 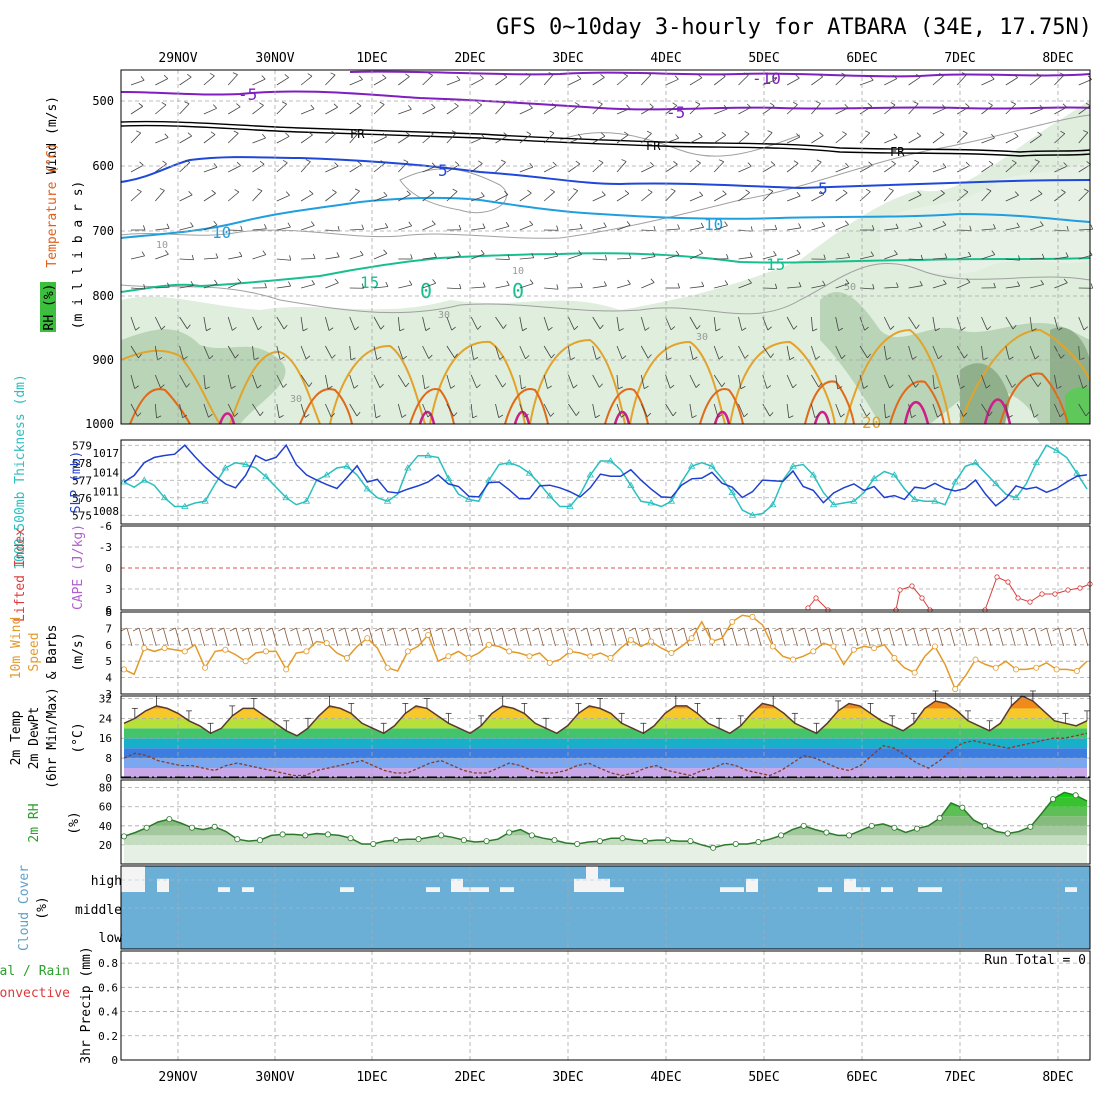 I want to click on precip-tick: 0.6, so click(x=108, y=987).